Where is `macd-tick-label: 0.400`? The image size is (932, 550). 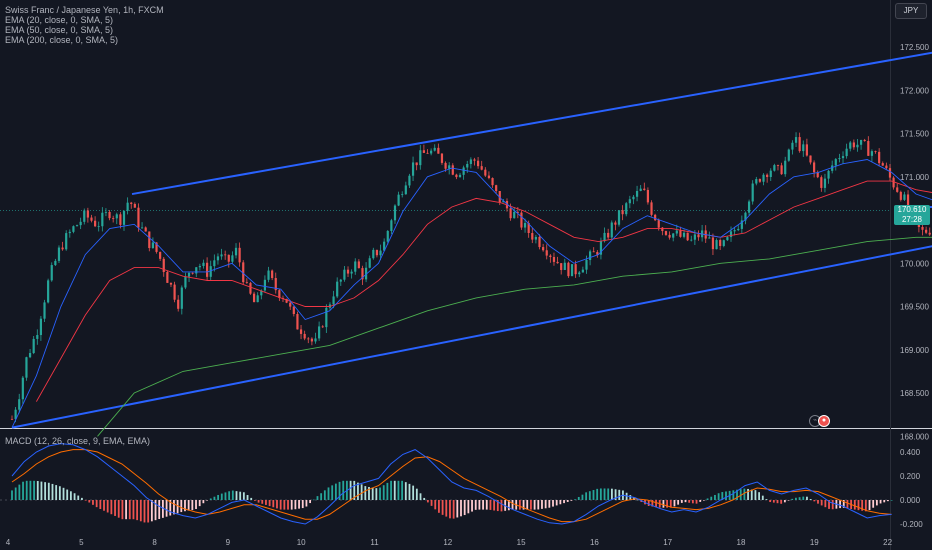
macd-tick-label: 0.400 is located at coordinates (910, 452).